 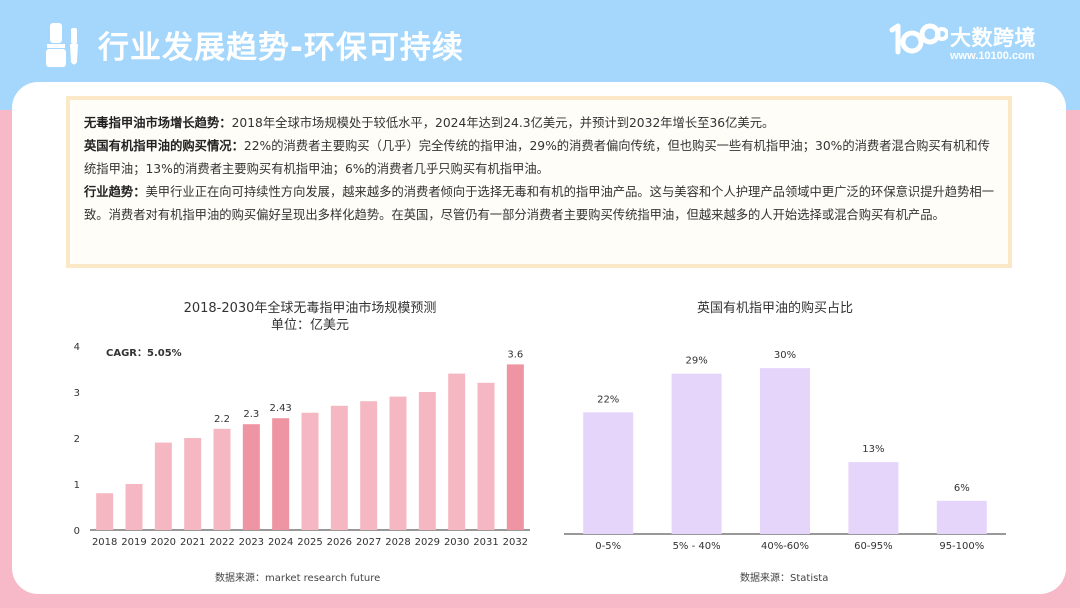 What do you see at coordinates (298, 578) in the screenshot?
I see `chart1-source: 数据来源：market research future` at bounding box center [298, 578].